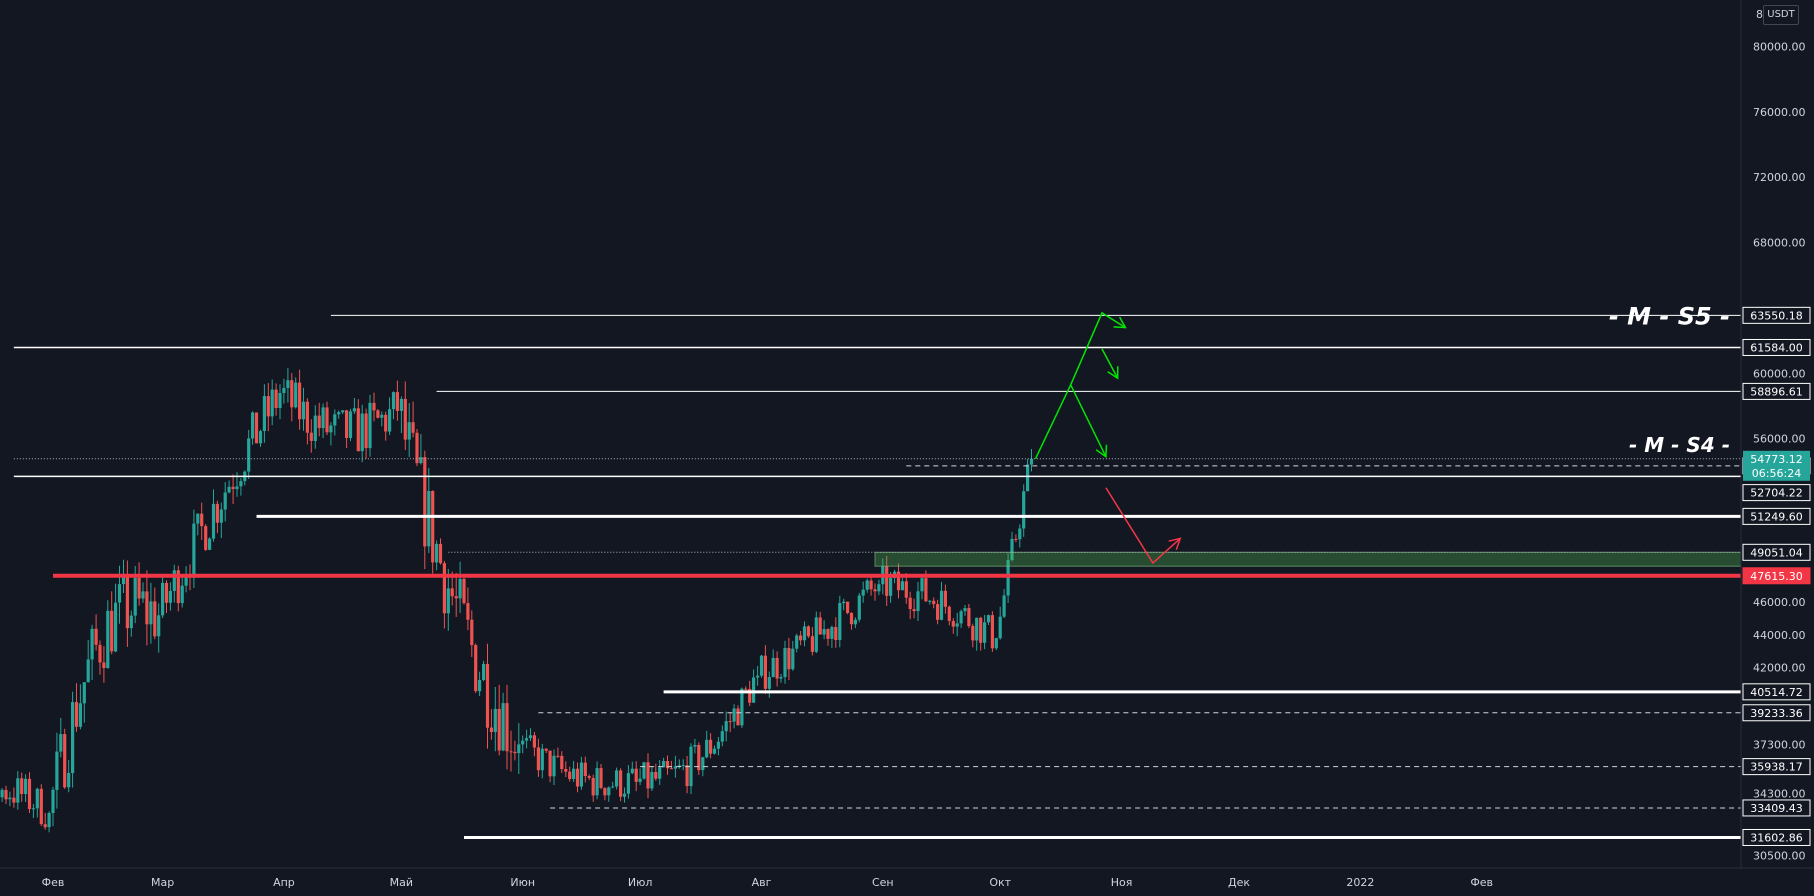  What do you see at coordinates (1776, 315) in the screenshot?
I see `price-tag: 63550.18` at bounding box center [1776, 315].